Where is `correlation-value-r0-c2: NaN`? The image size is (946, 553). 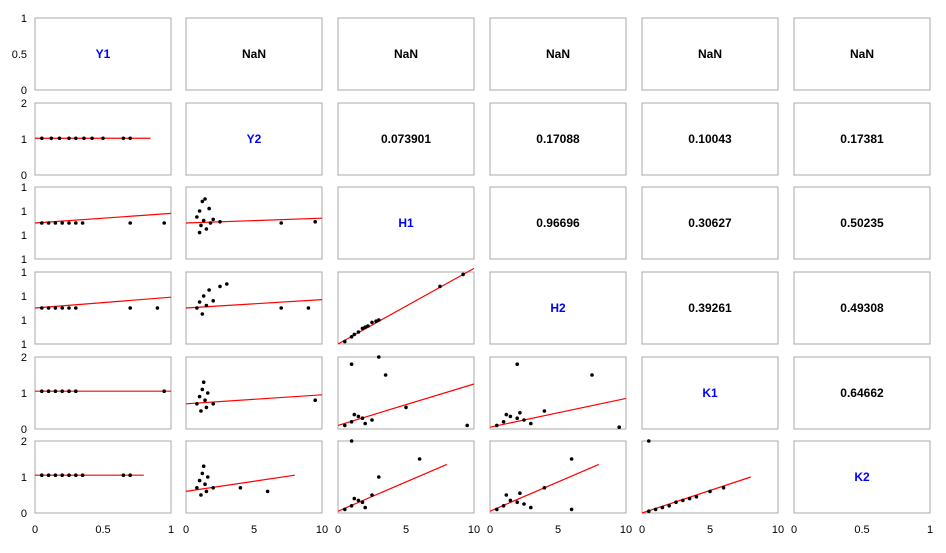 correlation-value-r0-c2: NaN is located at coordinates (406, 54).